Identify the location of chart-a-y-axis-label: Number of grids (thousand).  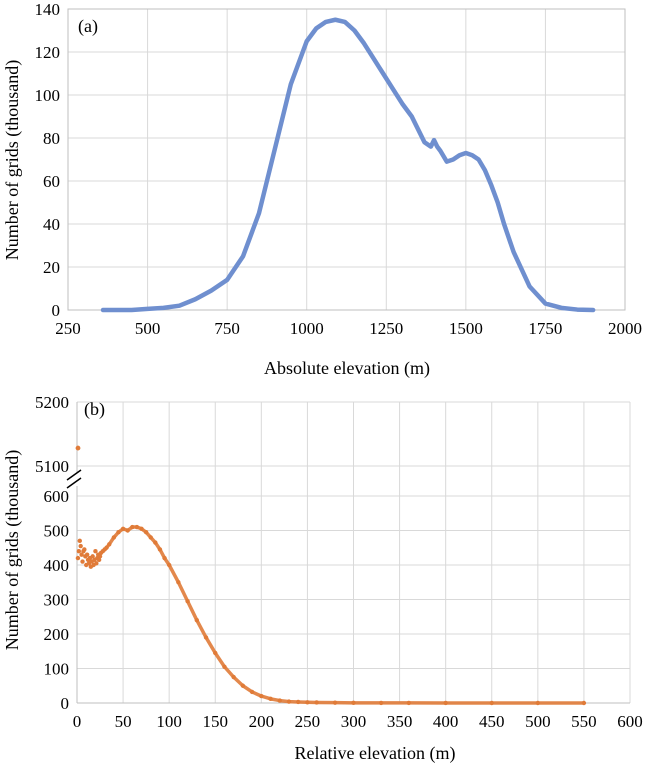
(12, 160).